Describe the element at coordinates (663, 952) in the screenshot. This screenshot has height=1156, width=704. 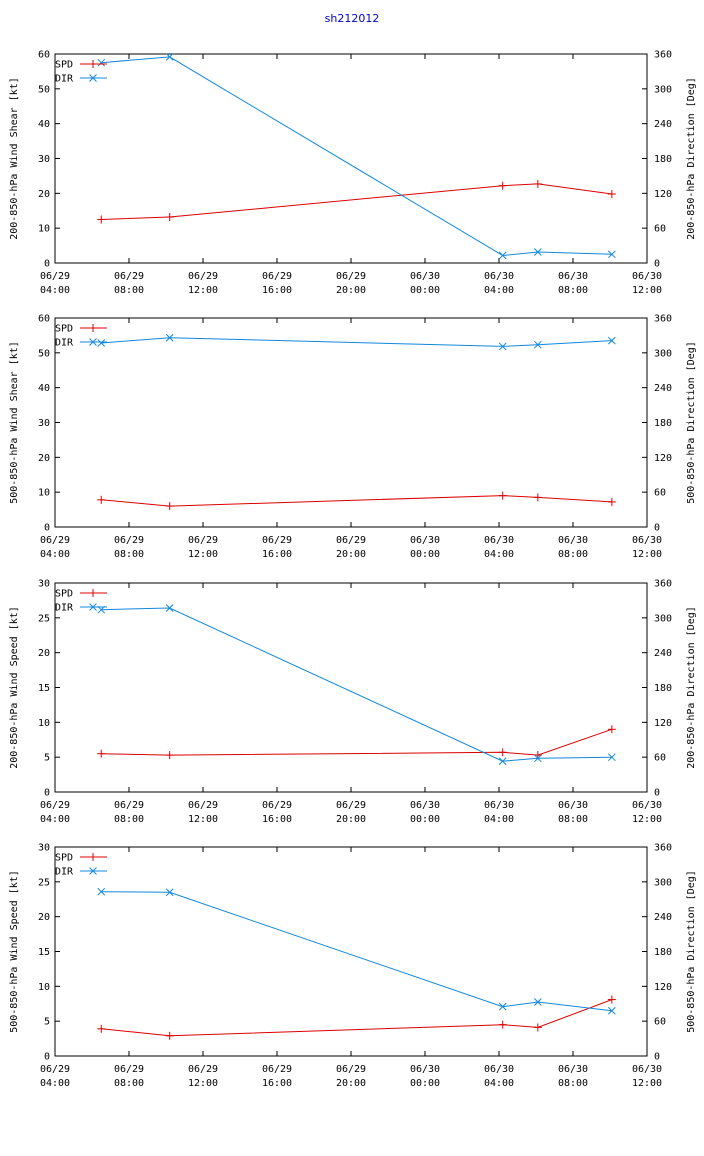
I see `y2-tick-label: 180` at that location.